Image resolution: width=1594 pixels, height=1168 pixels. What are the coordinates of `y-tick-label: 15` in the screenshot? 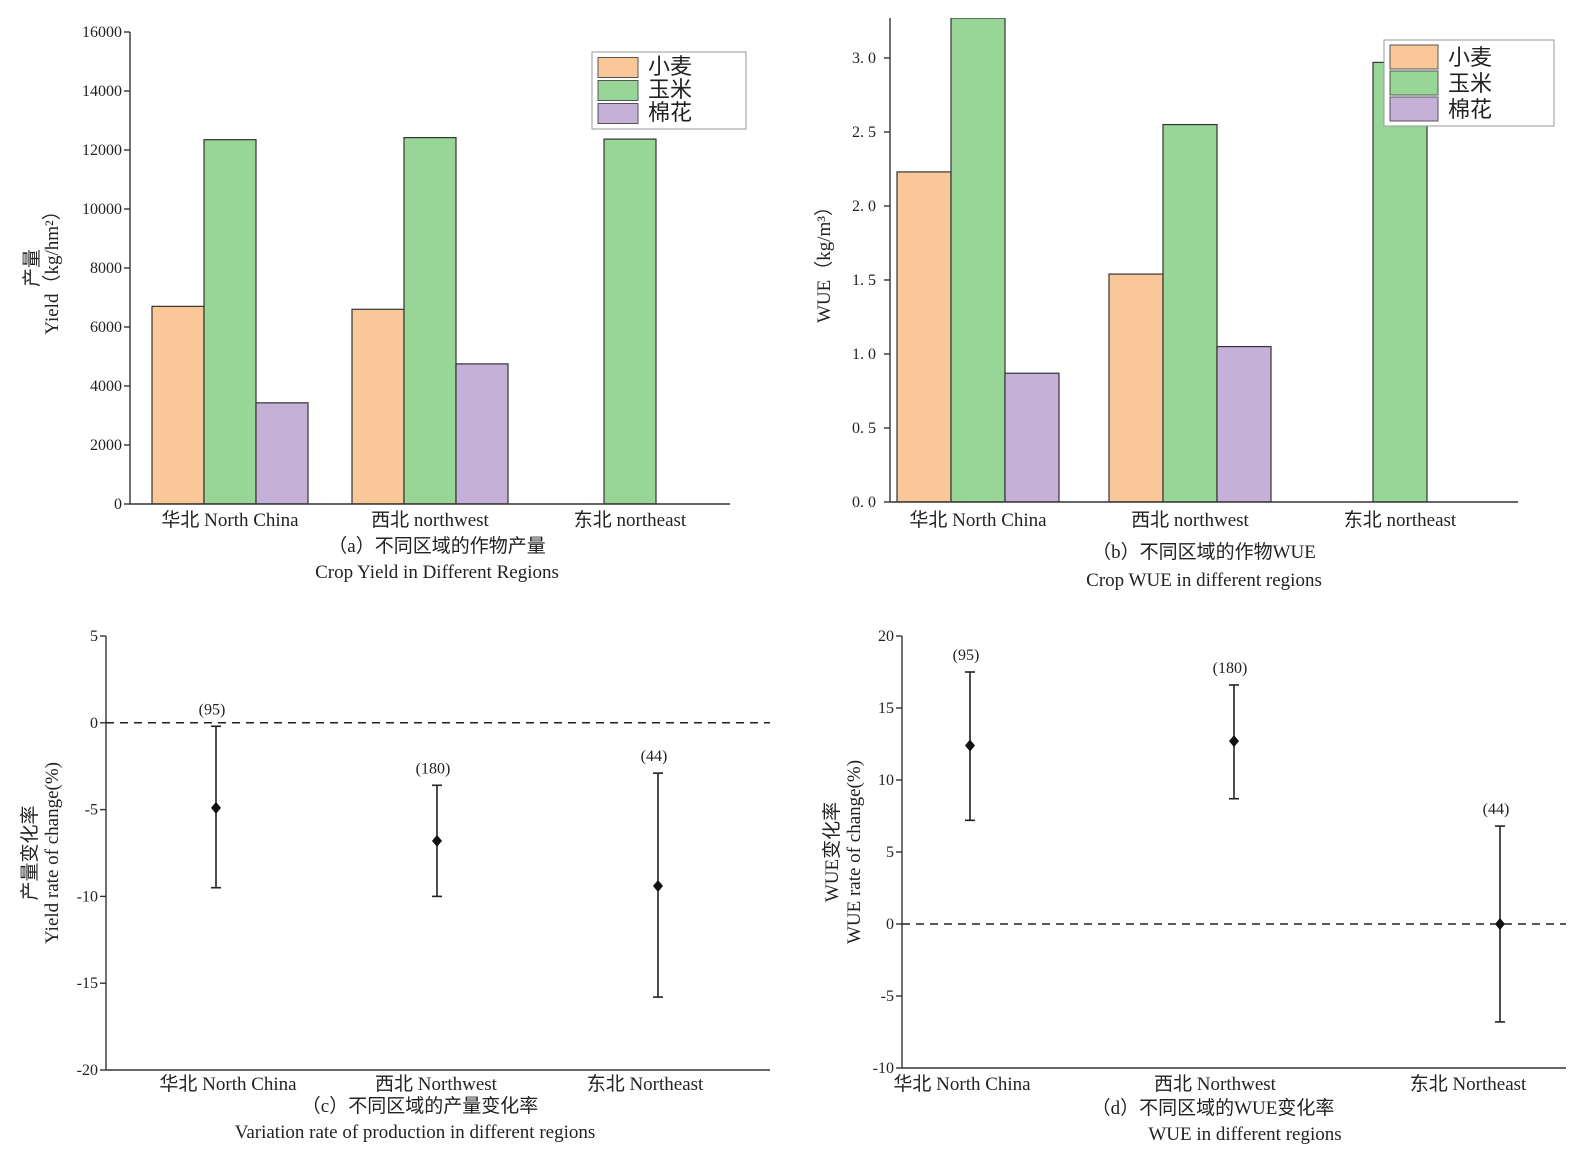 It's located at (886, 708).